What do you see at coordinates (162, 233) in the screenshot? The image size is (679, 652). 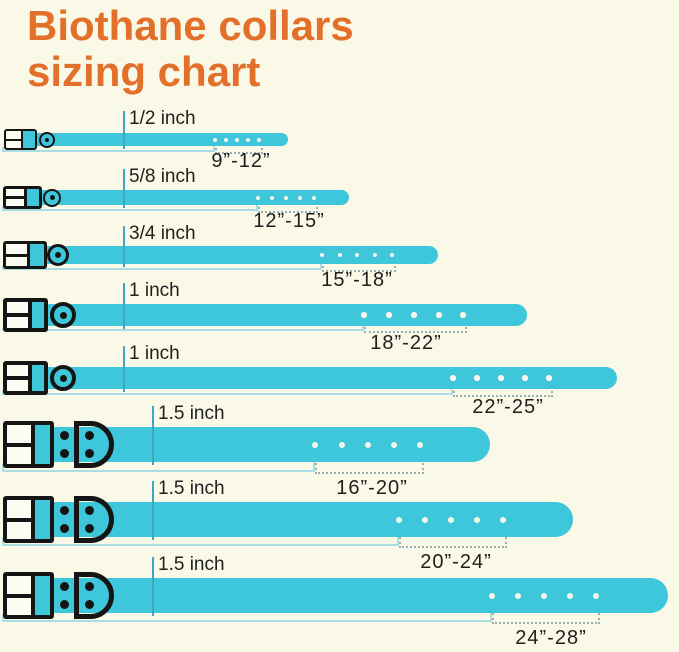 I see `width-label: 3/4 inch` at bounding box center [162, 233].